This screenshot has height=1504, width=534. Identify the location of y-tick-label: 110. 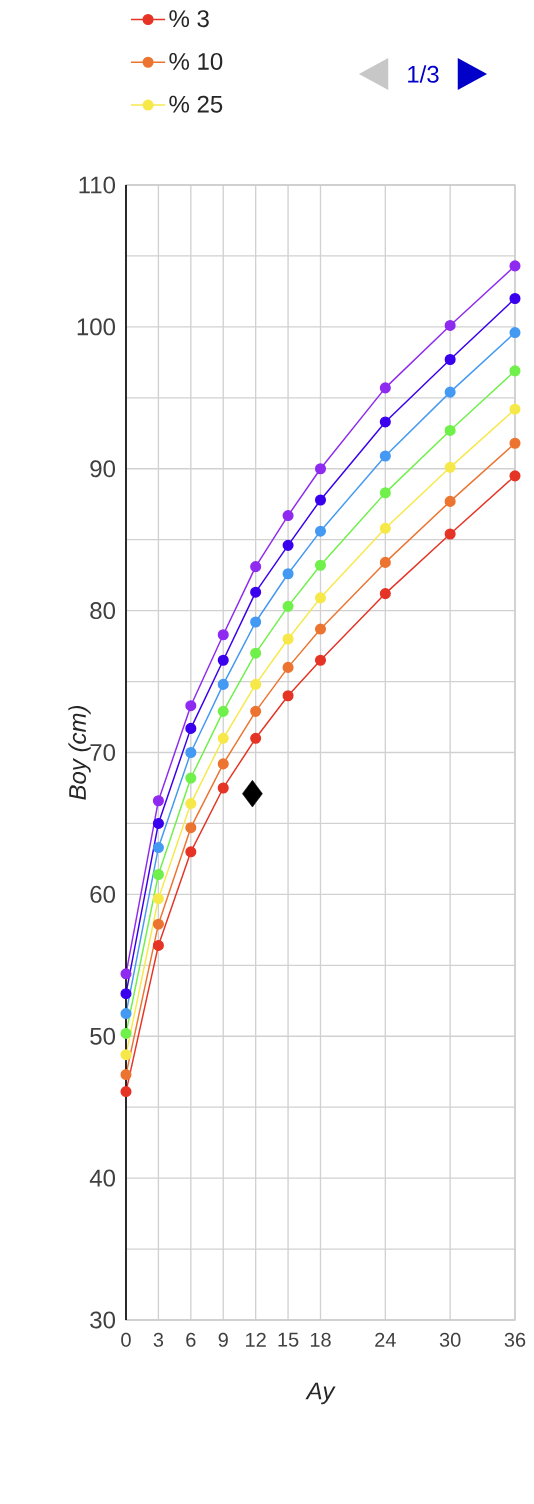
(97, 185).